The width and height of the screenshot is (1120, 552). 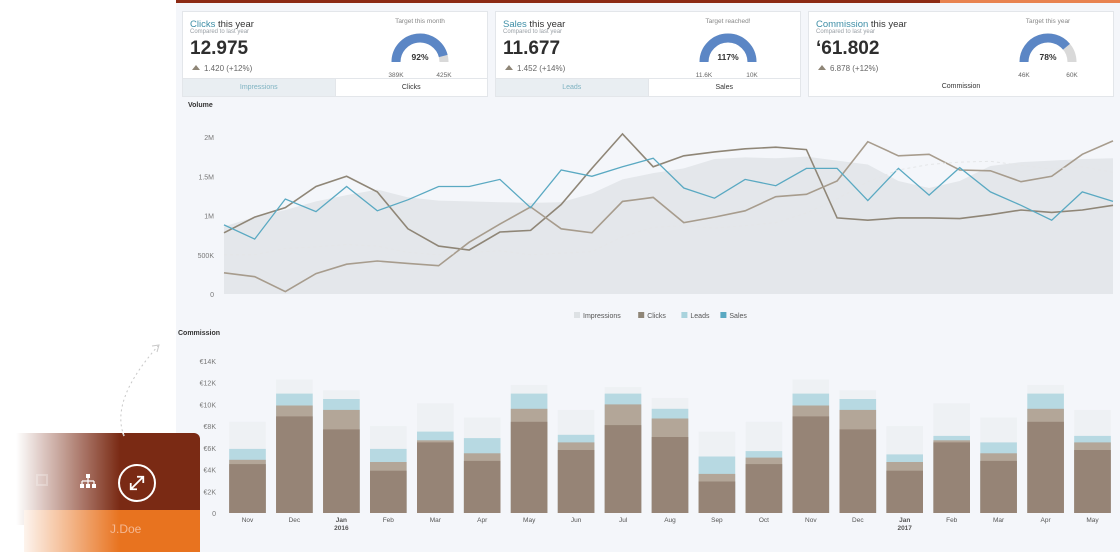 What do you see at coordinates (126, 529) in the screenshot?
I see `user-name: J.Doe` at bounding box center [126, 529].